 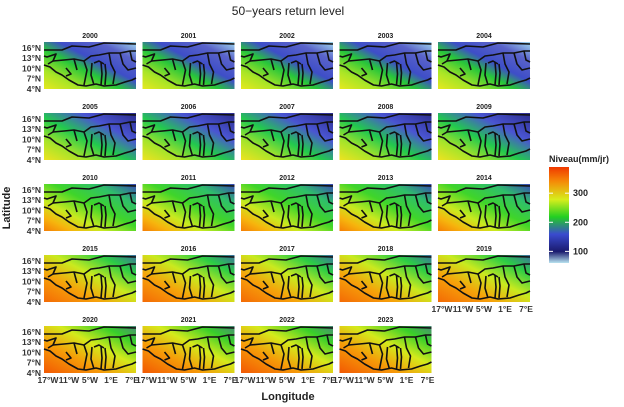 I want to click on panel-2023: 2023, so click(x=385, y=345).